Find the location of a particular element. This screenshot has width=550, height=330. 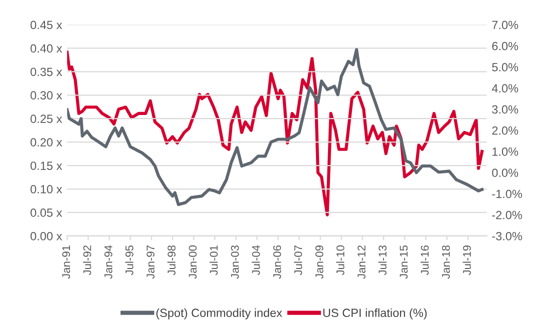

y-tick-label: 0.00 x is located at coordinates (46, 236).